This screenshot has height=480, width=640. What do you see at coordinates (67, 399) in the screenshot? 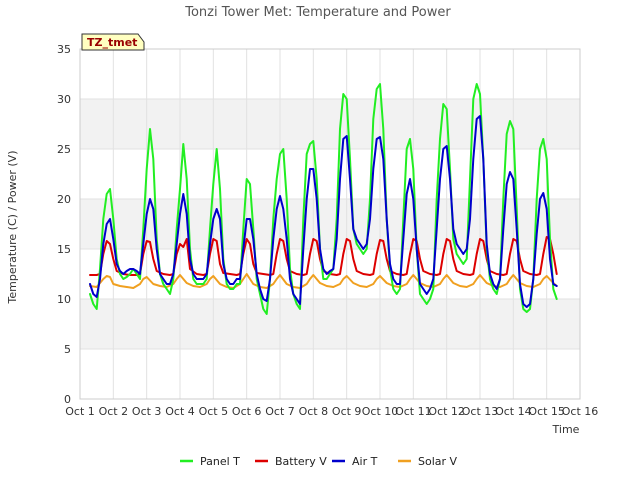
I see `y-tick-label: 0` at bounding box center [67, 399].